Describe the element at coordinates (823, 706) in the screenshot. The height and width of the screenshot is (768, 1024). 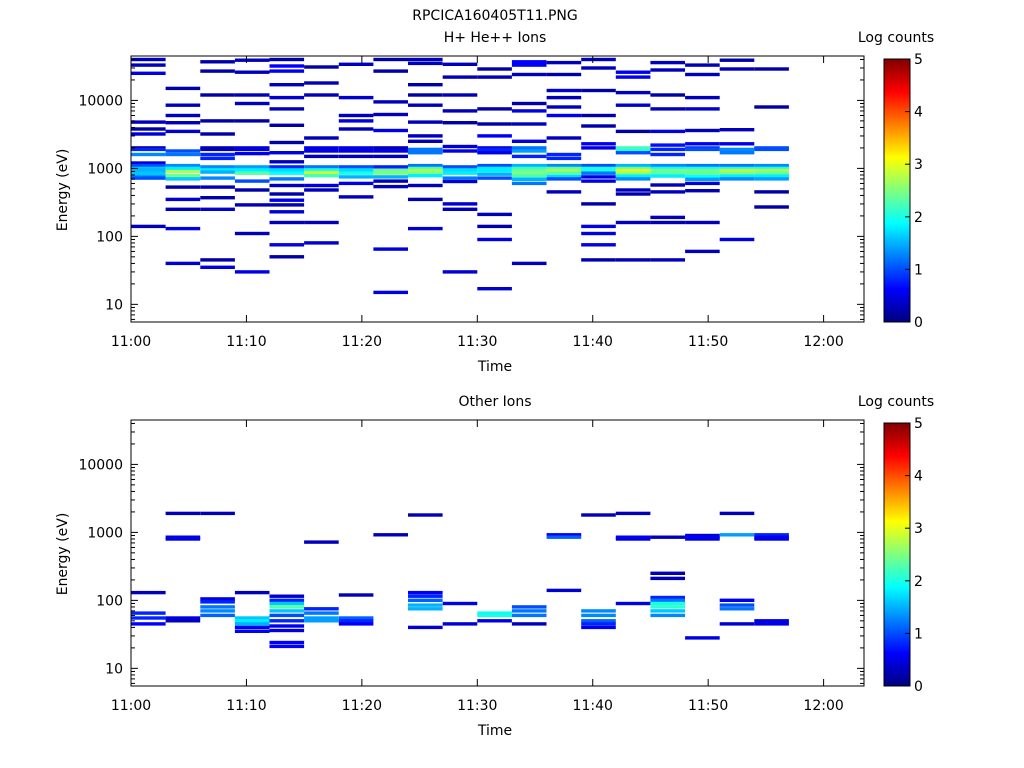
I see `x-tick-label: 12:00` at that location.